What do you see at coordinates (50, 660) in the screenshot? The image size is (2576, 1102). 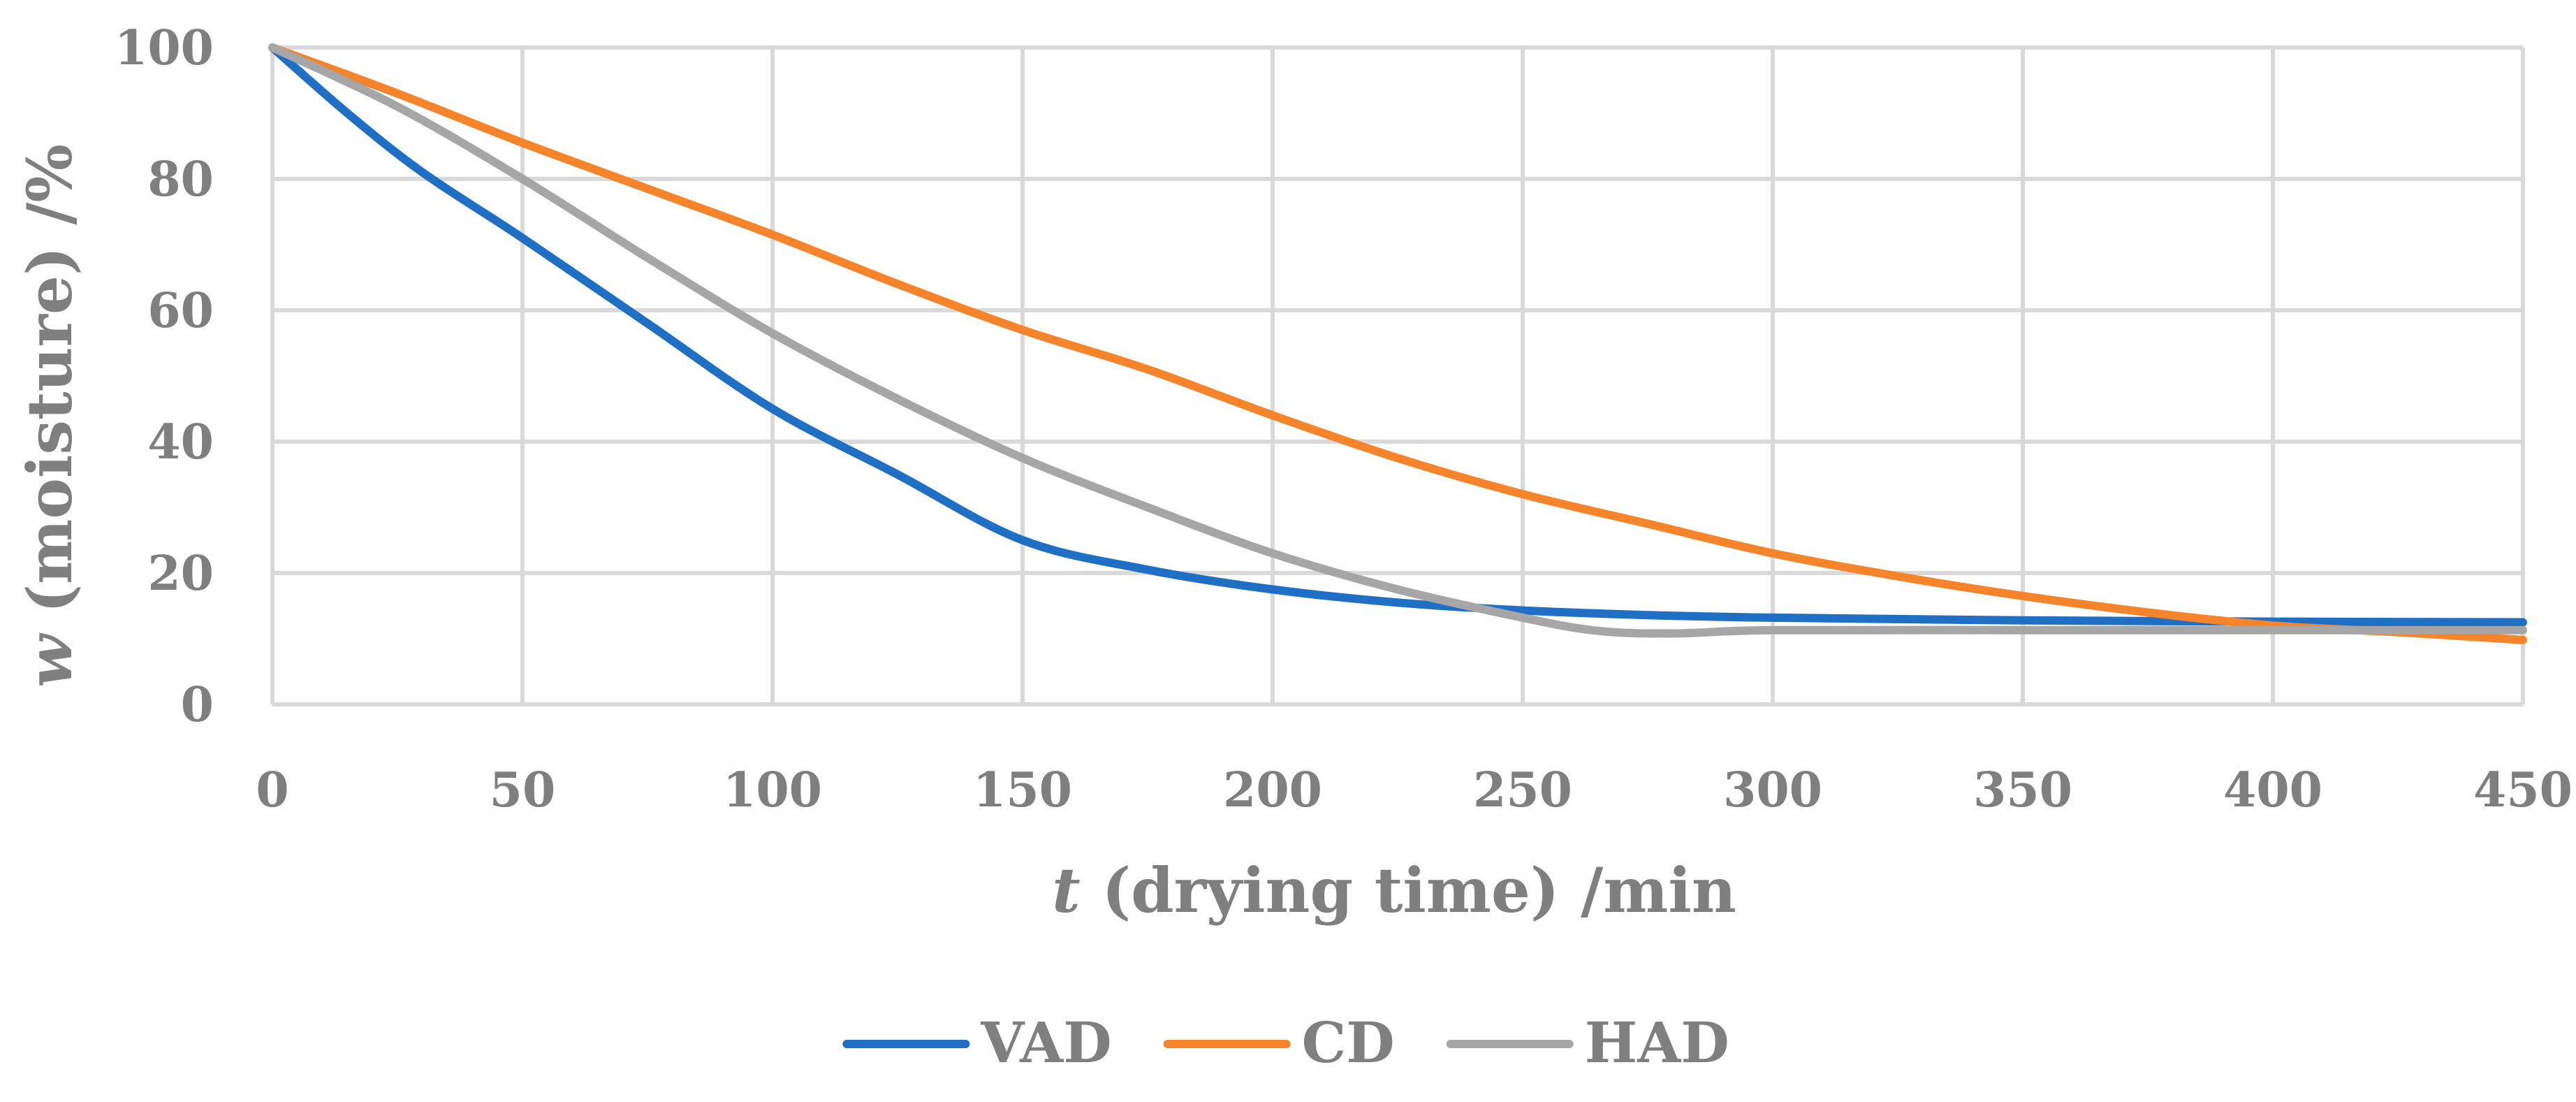 I see `y-axis-variable: w` at bounding box center [50, 660].